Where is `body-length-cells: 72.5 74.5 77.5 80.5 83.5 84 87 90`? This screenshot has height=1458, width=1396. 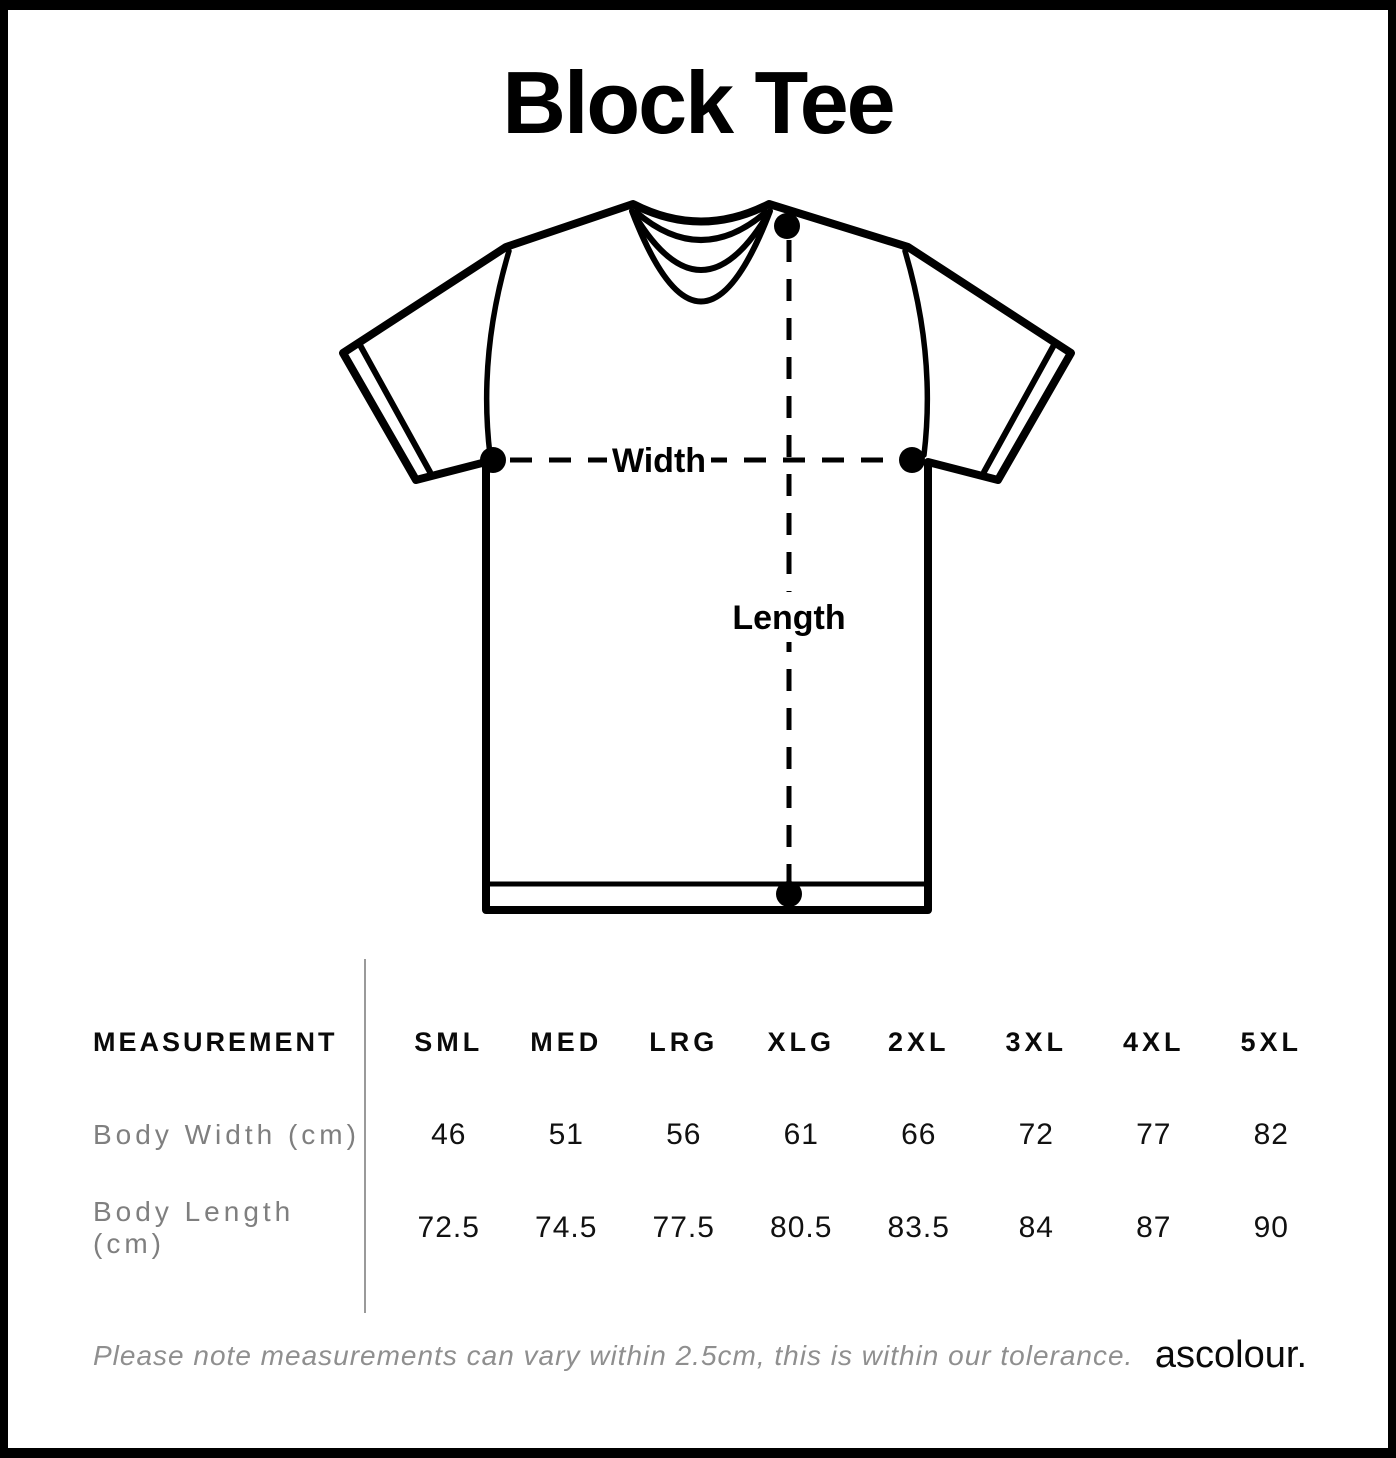 body-length-cells: 72.5 74.5 77.5 80.5 83.5 84 87 90 is located at coordinates (847, 1228).